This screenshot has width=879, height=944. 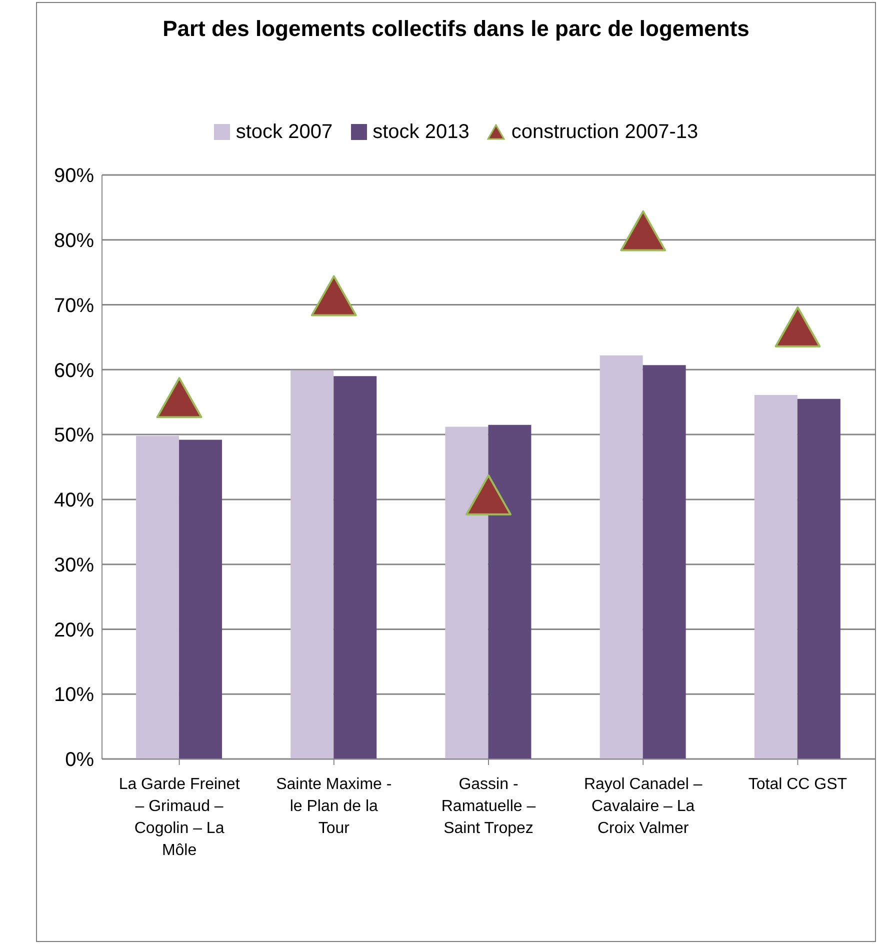 I want to click on x-tick-label: Sainte Maxime - le Plan de la Tour, so click(x=334, y=806).